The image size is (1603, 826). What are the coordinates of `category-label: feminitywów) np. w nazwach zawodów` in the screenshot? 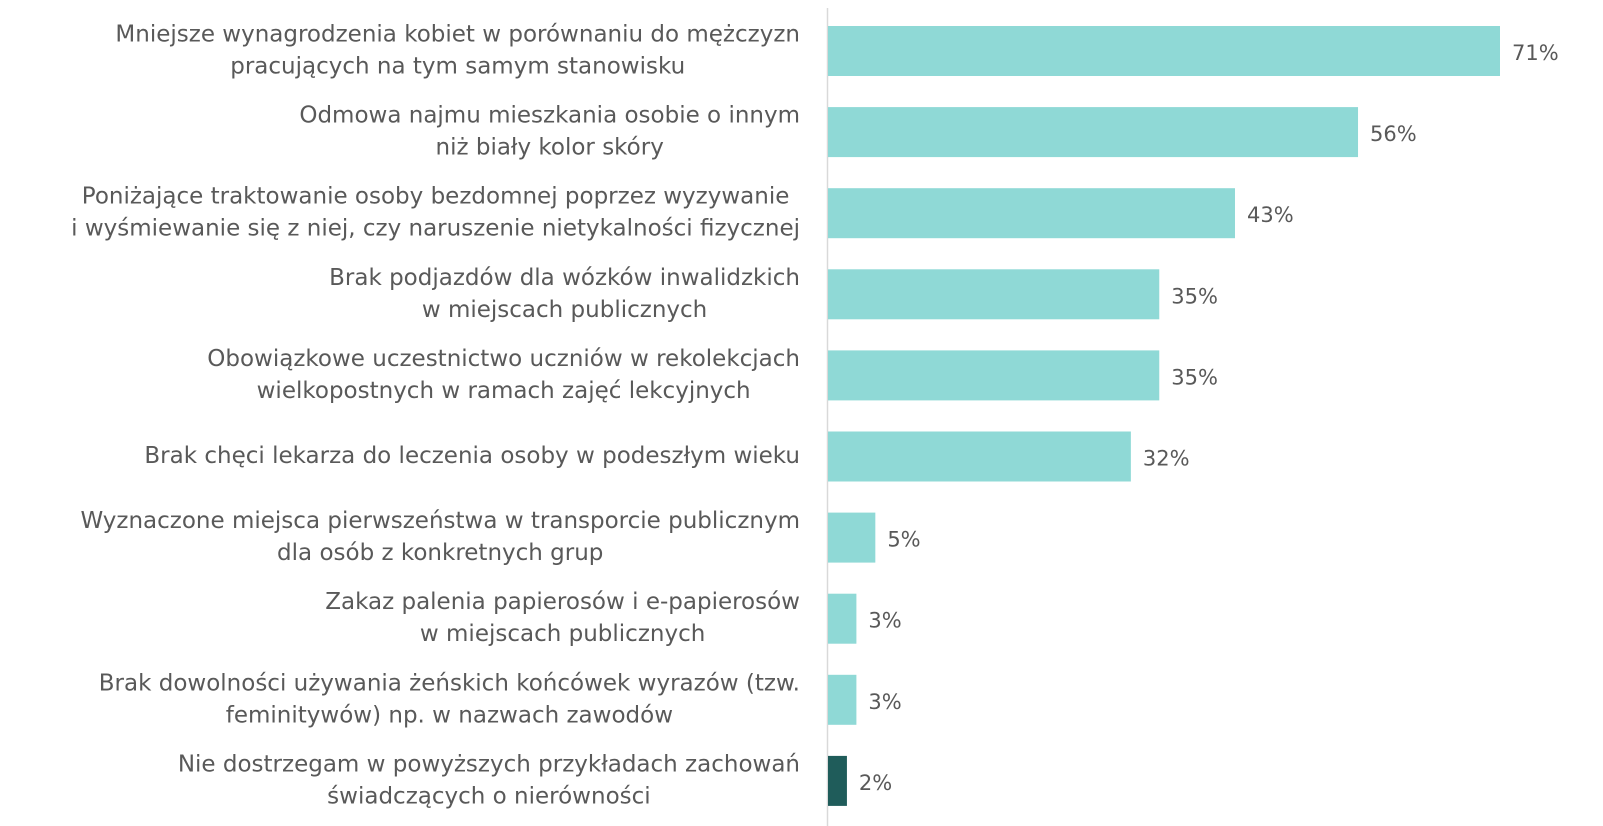 It's located at (449, 715).